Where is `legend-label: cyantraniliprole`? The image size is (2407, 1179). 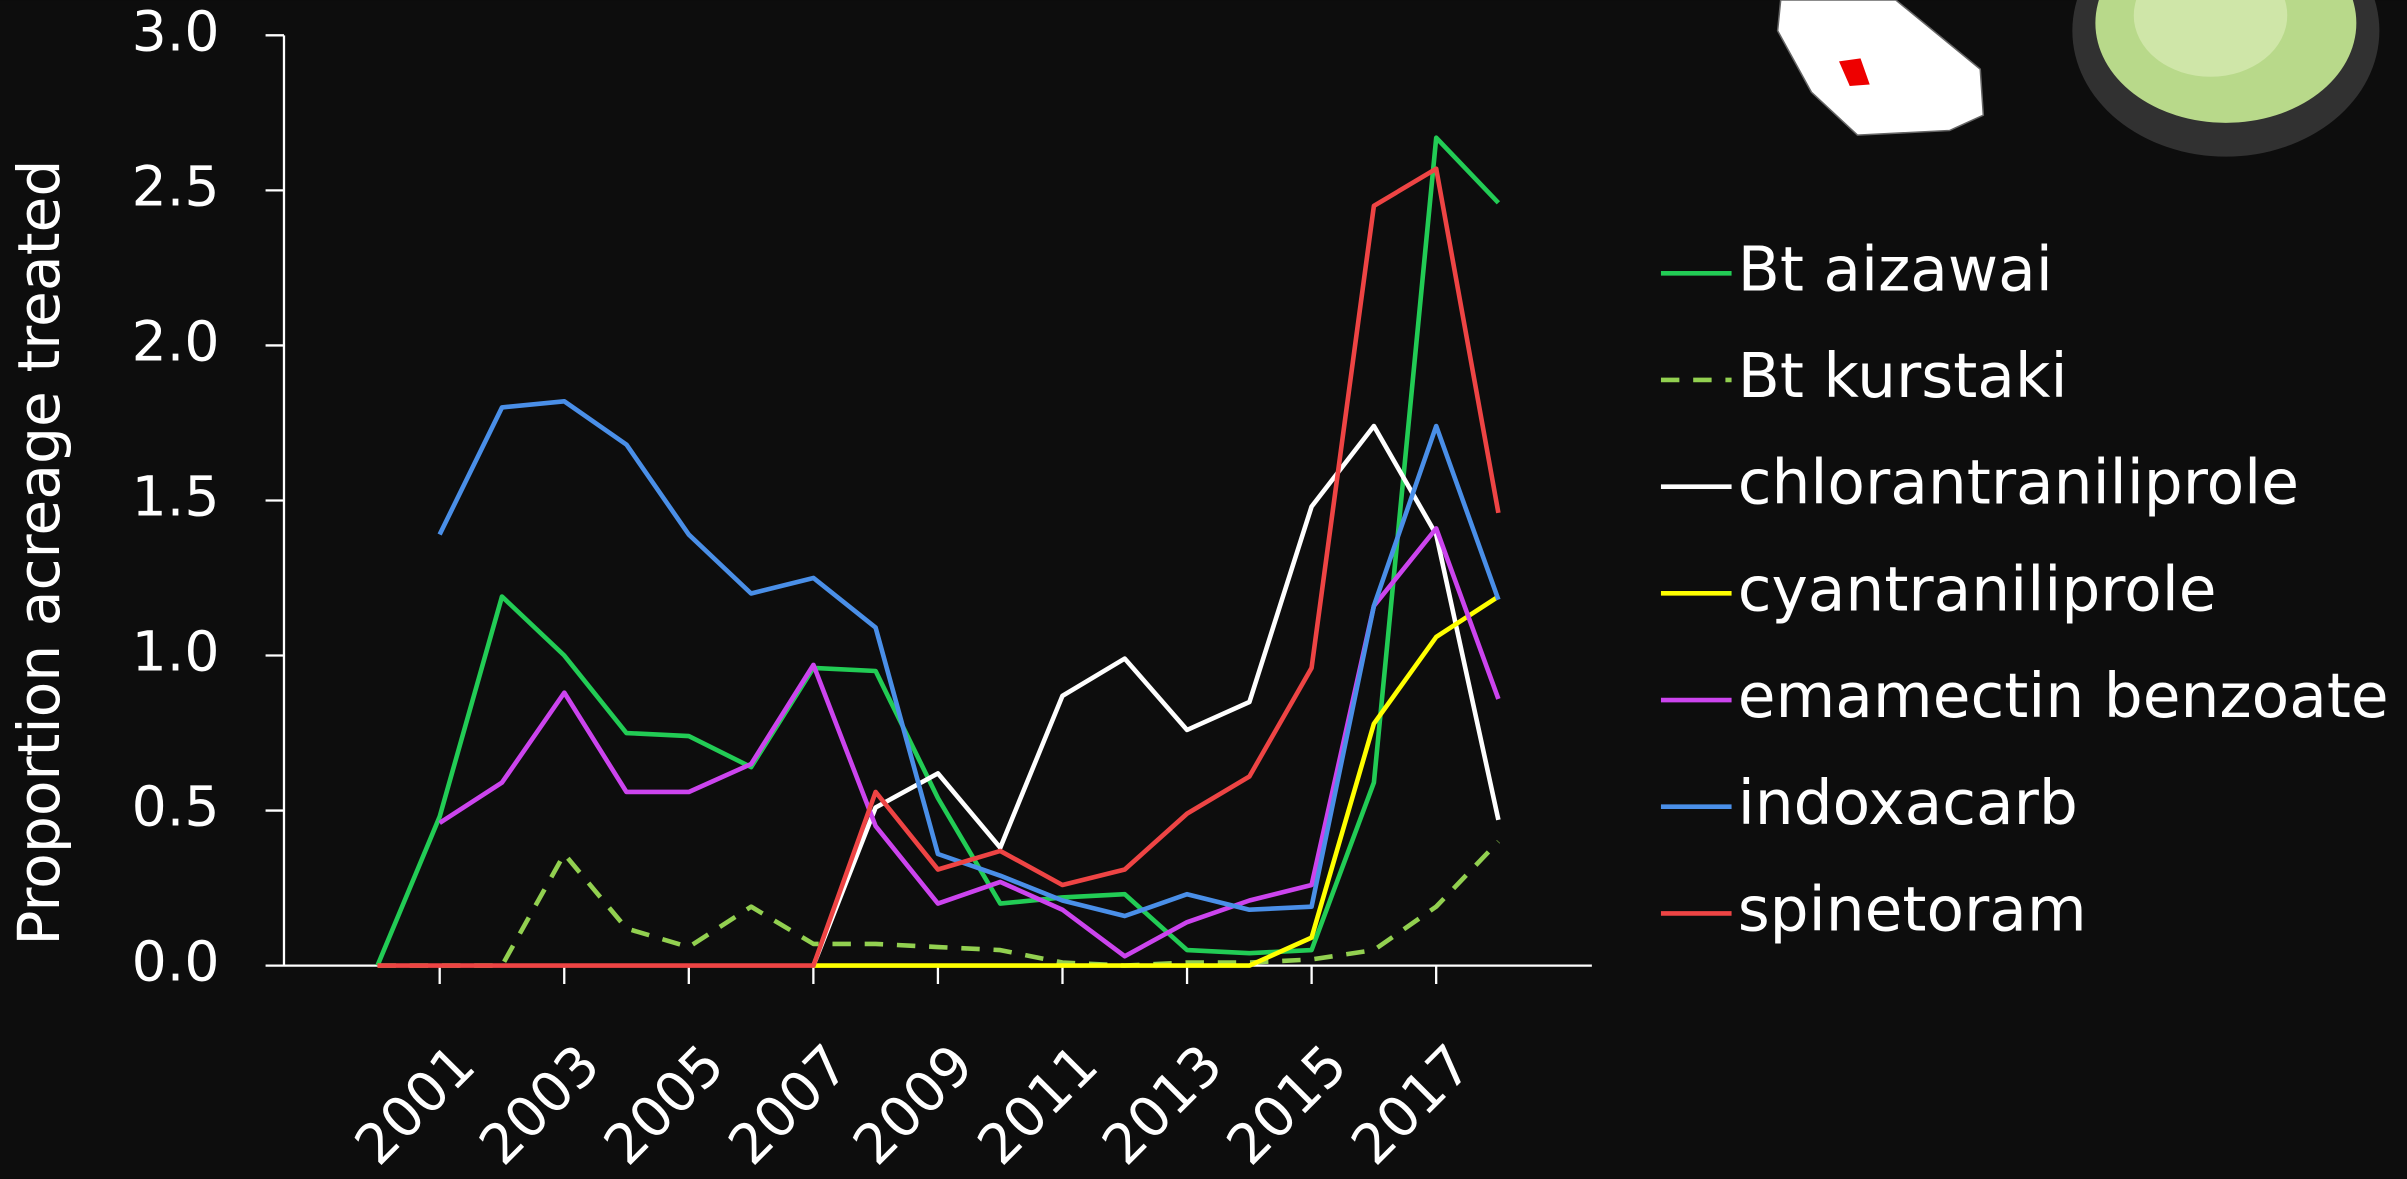 legend-label: cyantraniliprole is located at coordinates (1977, 589).